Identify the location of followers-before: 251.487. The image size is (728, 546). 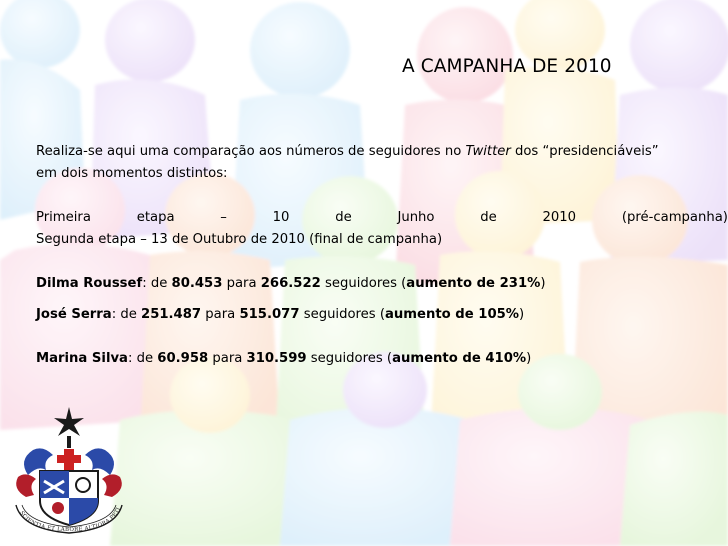
(171, 314).